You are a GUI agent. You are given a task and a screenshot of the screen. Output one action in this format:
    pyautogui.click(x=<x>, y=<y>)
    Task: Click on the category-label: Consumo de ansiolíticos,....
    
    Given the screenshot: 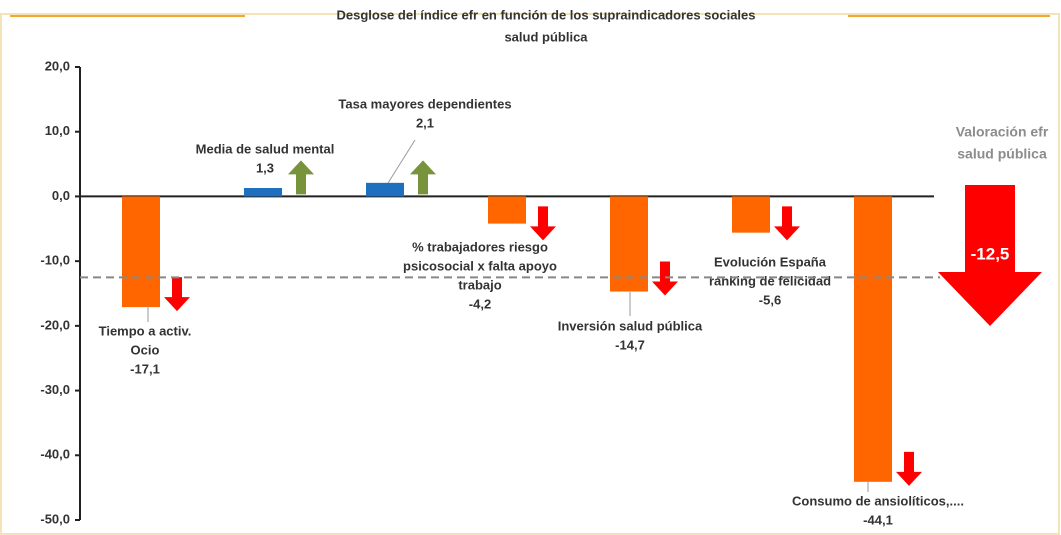 What is the action you would take?
    pyautogui.click(x=878, y=500)
    